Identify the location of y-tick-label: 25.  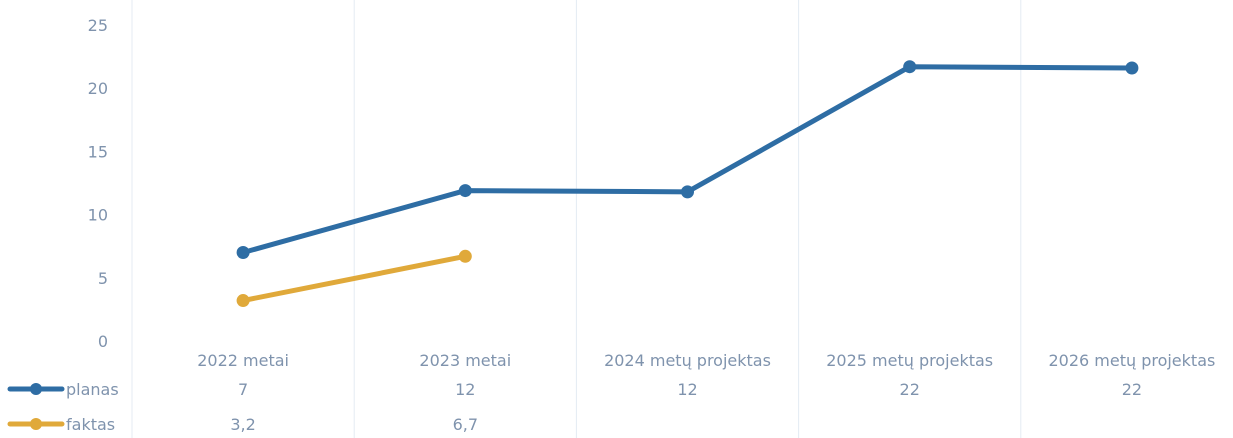
(98, 25).